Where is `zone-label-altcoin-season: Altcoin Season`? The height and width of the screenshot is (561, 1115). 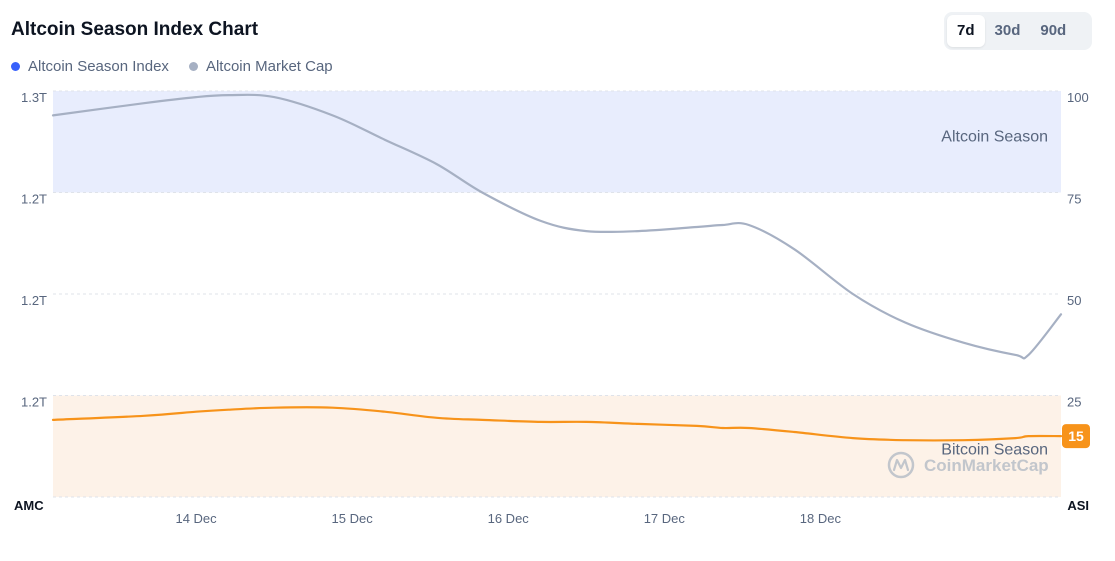 zone-label-altcoin-season: Altcoin Season is located at coordinates (994, 137).